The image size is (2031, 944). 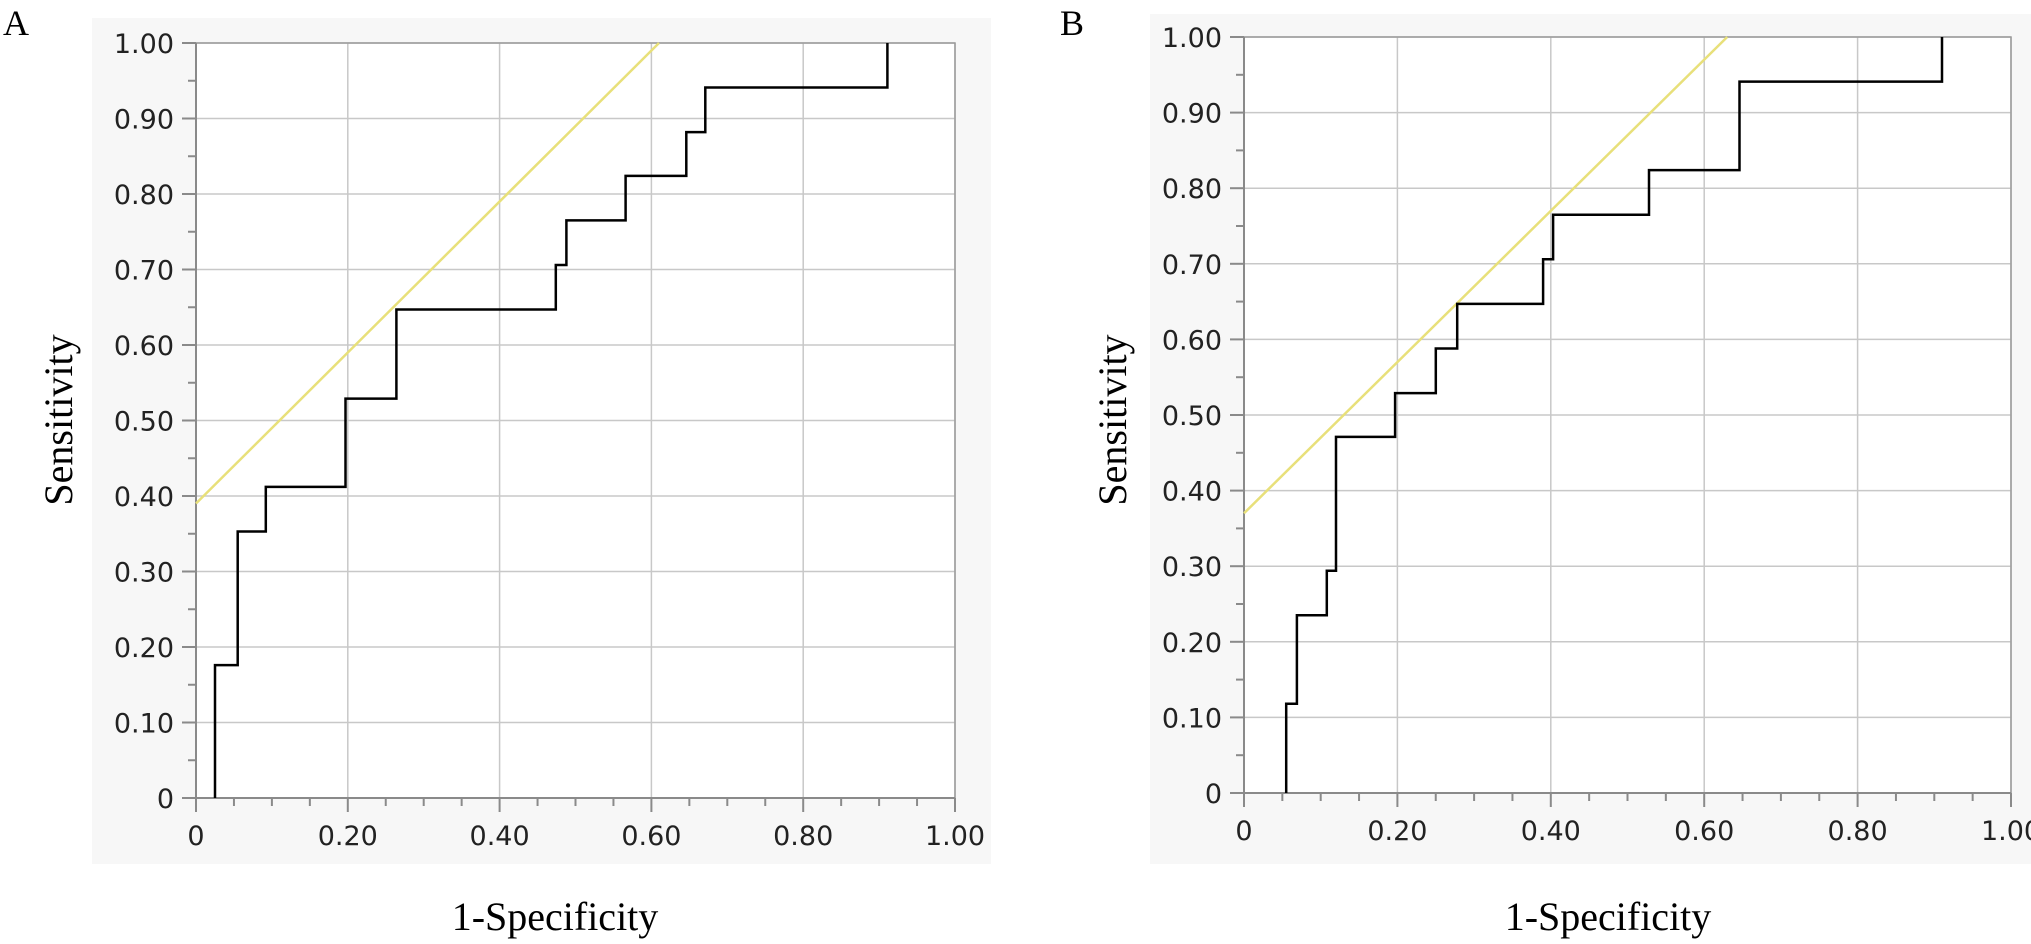 I want to click on panel-letter: A, so click(x=16, y=23).